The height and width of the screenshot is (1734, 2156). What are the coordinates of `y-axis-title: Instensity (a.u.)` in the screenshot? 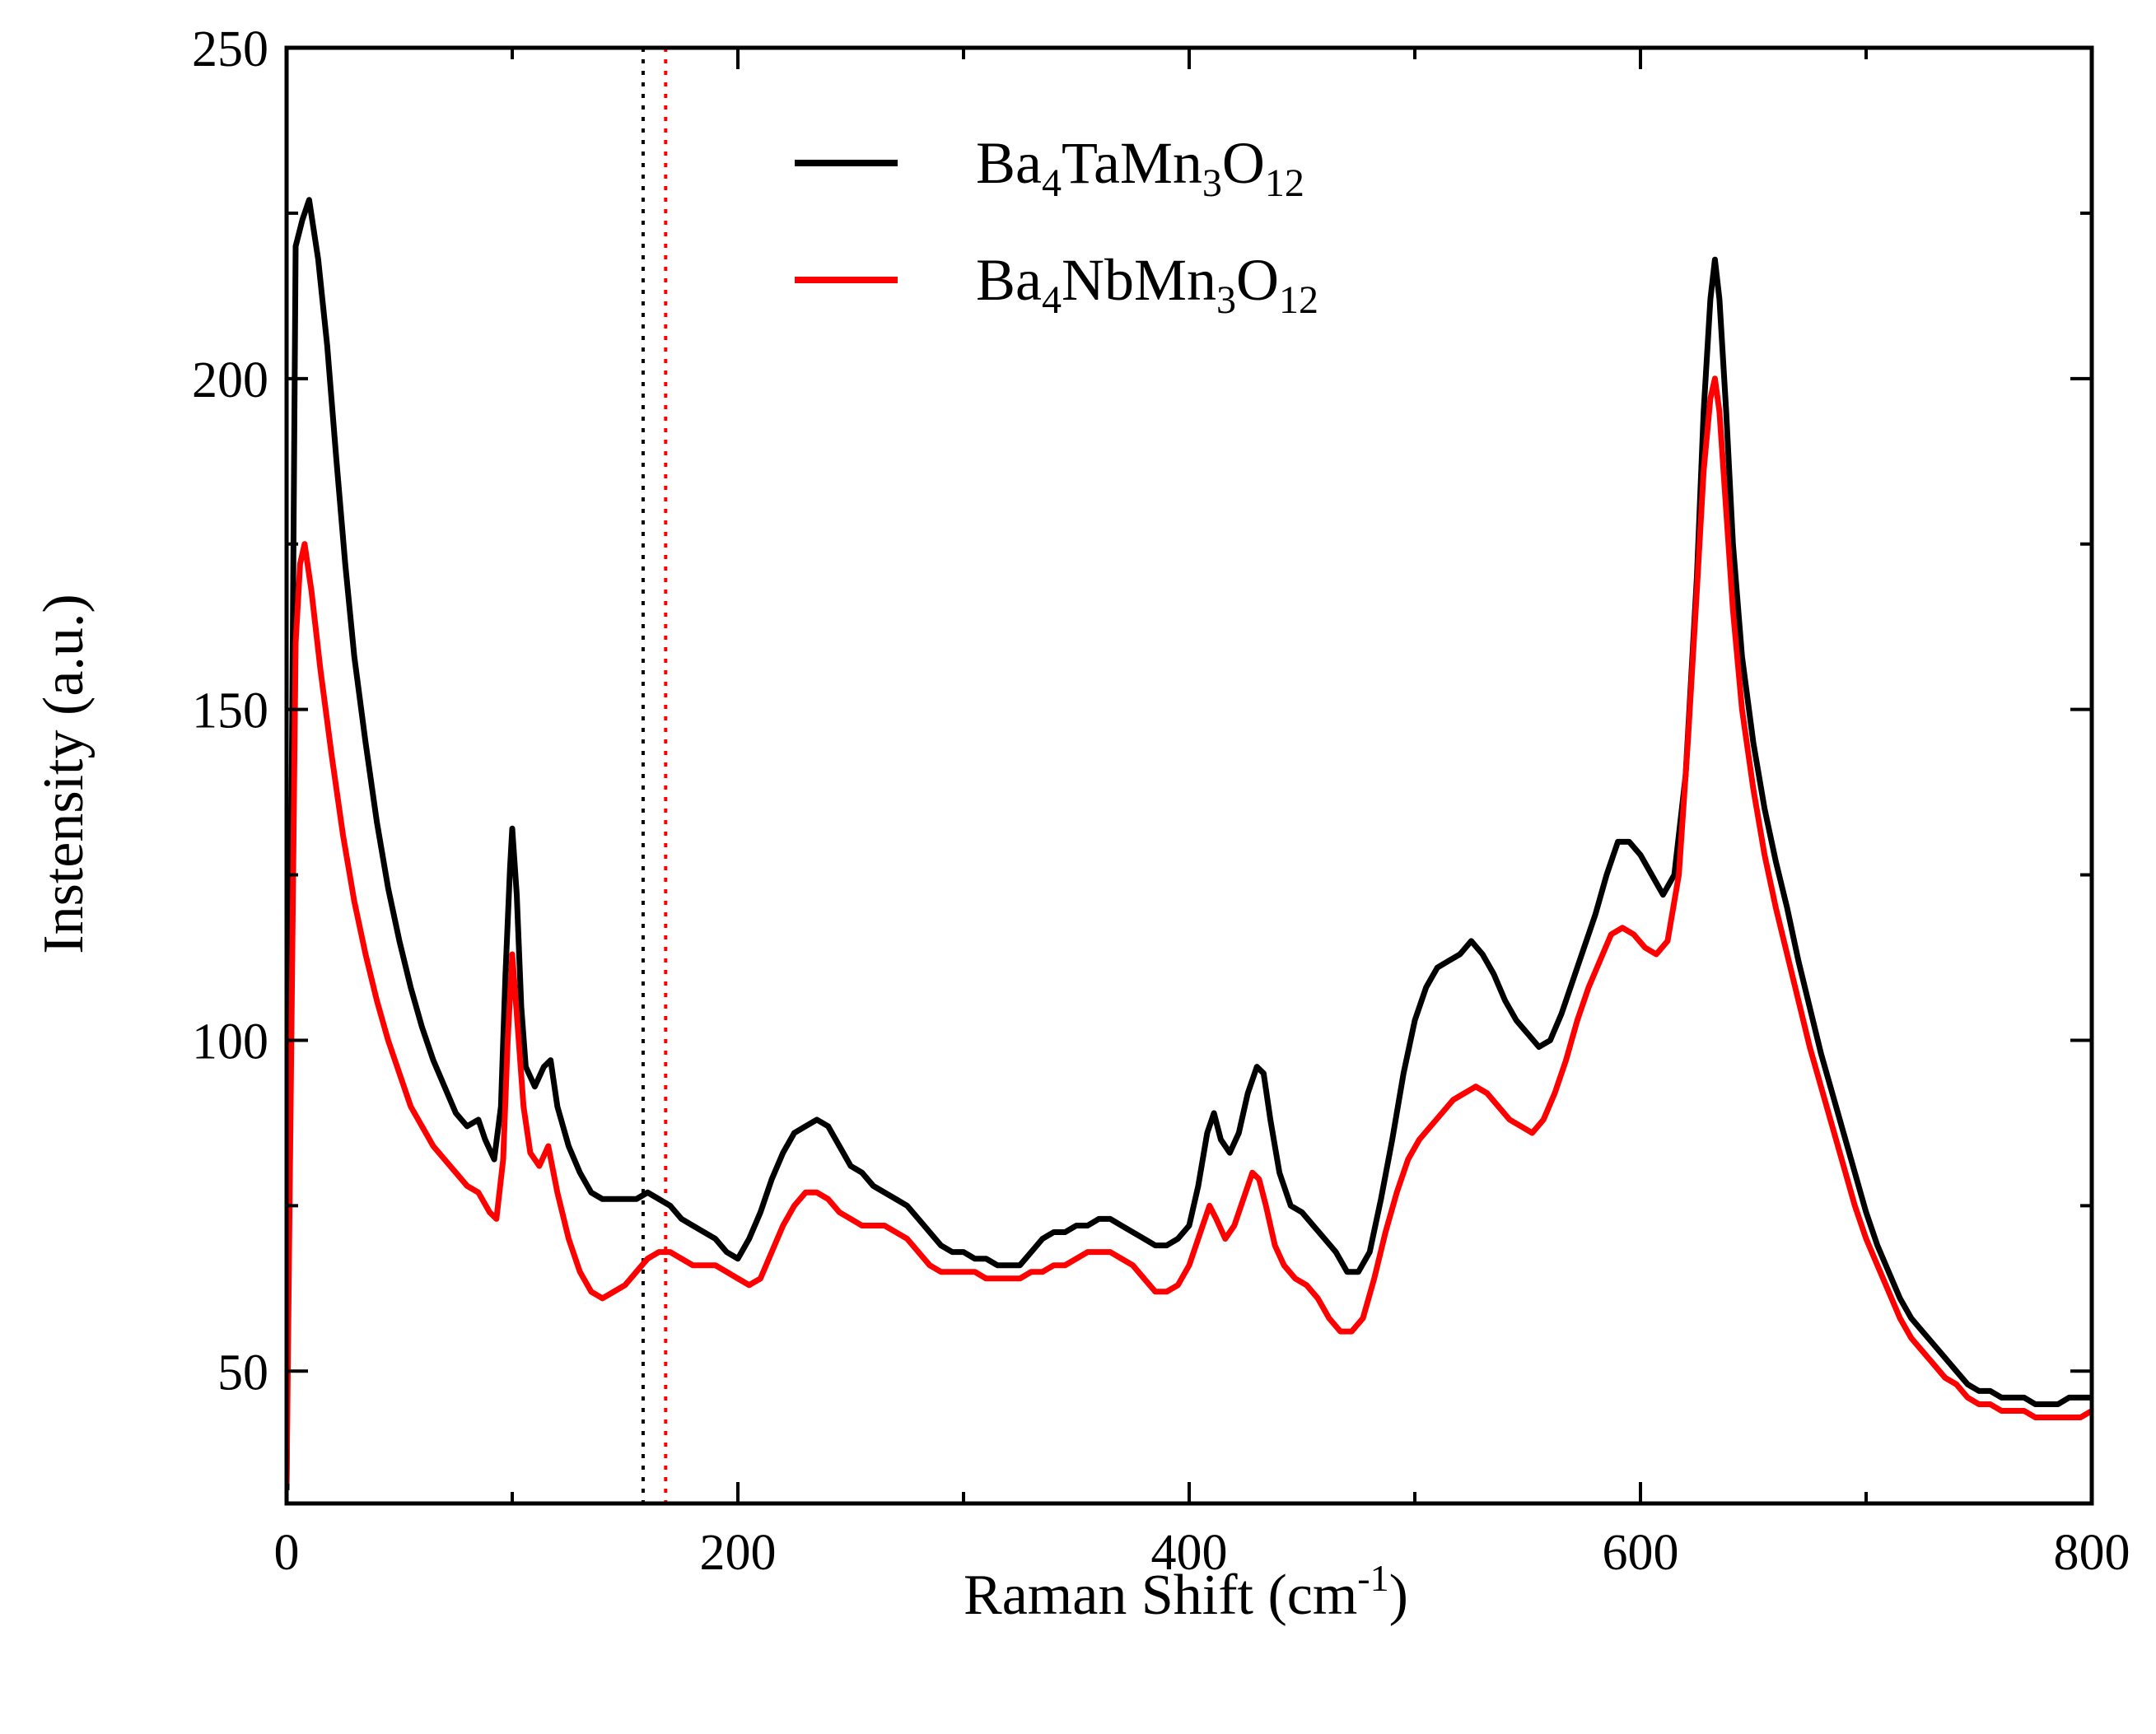 It's located at (64, 773).